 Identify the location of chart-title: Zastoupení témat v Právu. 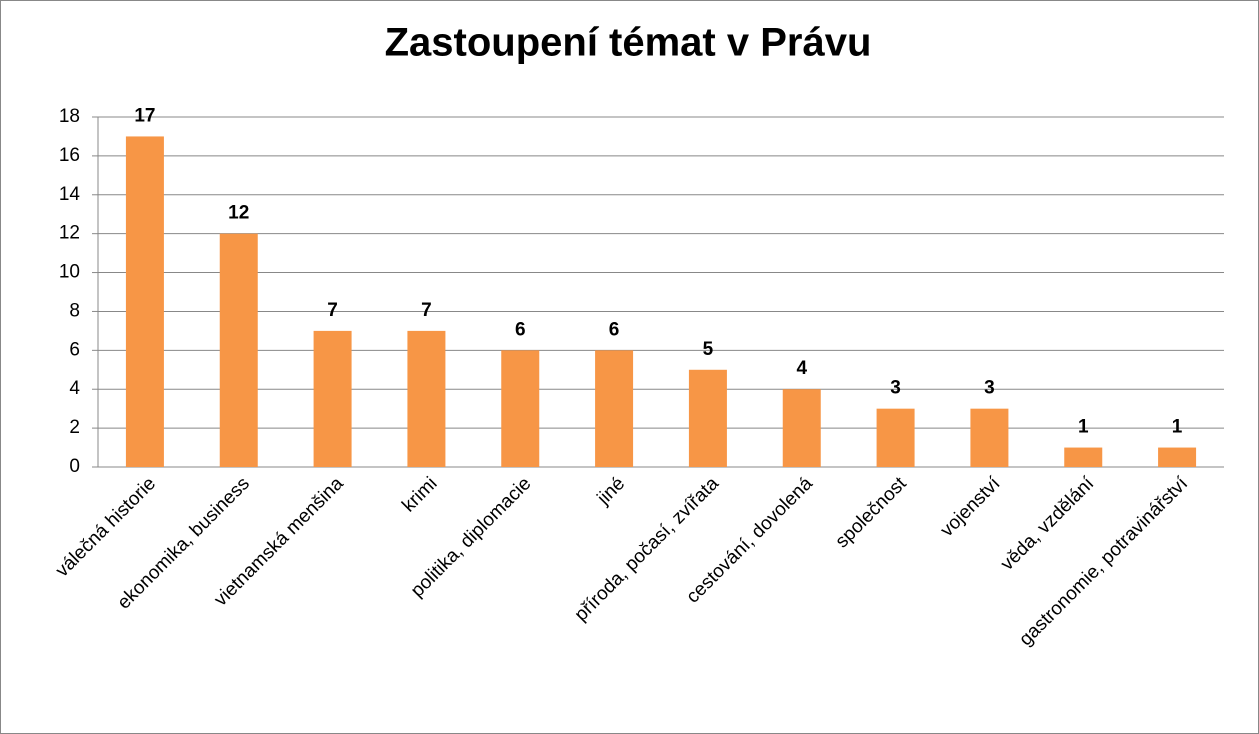
(628, 43).